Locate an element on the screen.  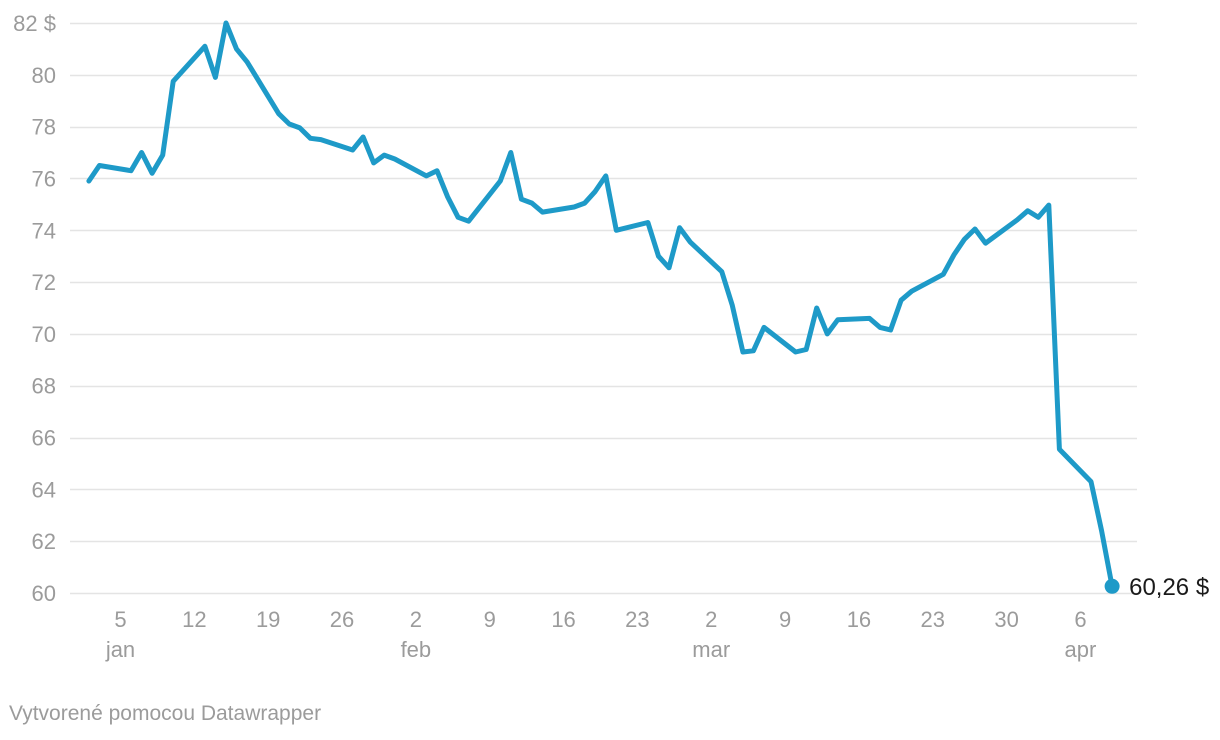
x-tick-day-label: 19 is located at coordinates (268, 619).